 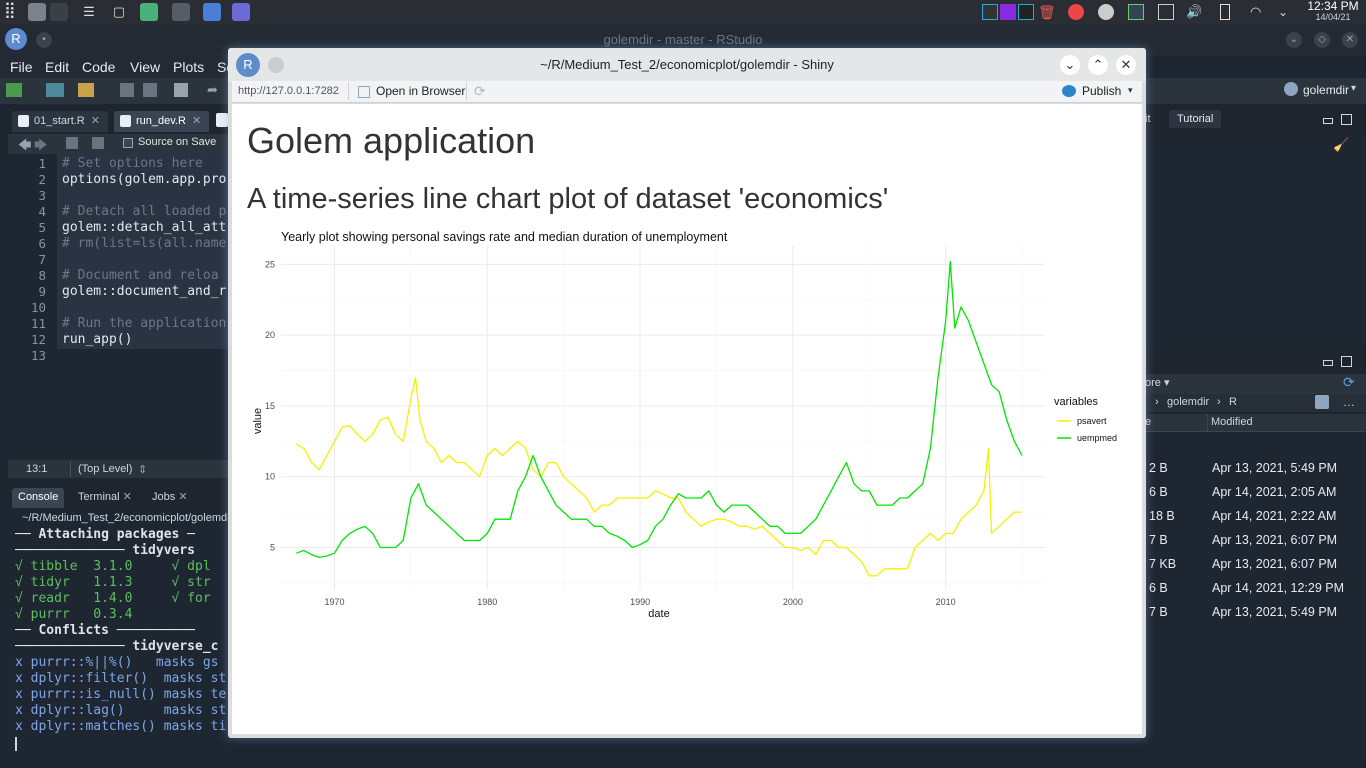 I want to click on wifi-icon: ◠, so click(x=1256, y=11).